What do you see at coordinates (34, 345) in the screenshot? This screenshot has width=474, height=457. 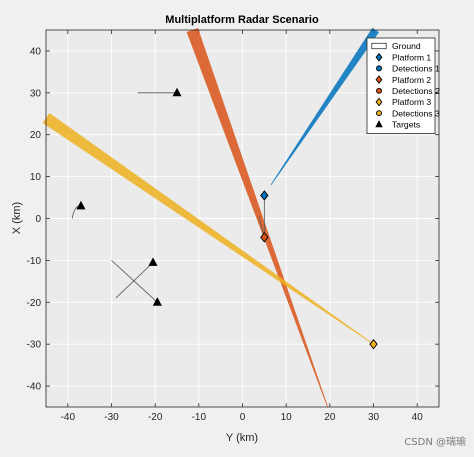 I see `y-tick-label: -30` at bounding box center [34, 345].